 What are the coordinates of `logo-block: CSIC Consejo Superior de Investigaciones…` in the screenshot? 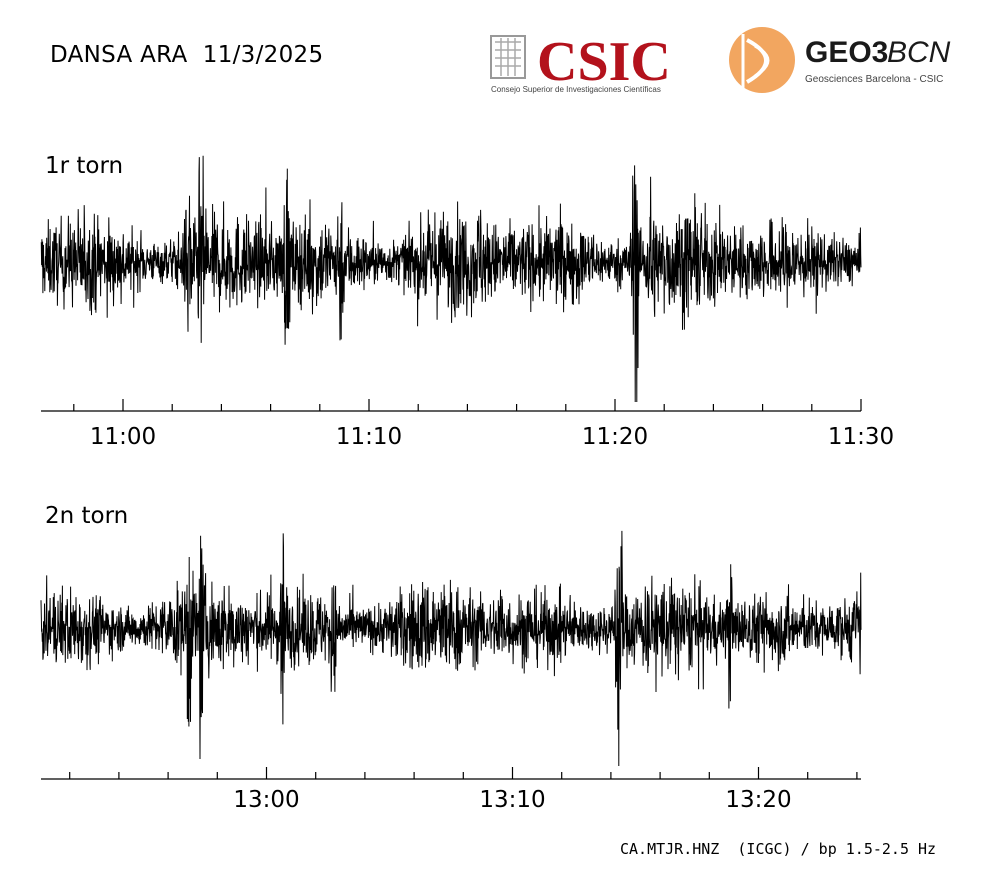 It's located at (725, 62).